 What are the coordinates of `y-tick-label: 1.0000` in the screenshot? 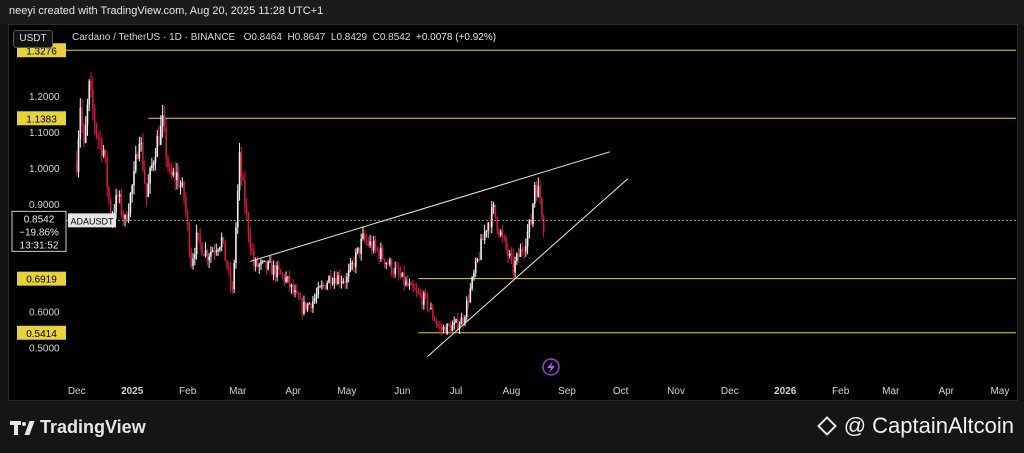 It's located at (44, 169).